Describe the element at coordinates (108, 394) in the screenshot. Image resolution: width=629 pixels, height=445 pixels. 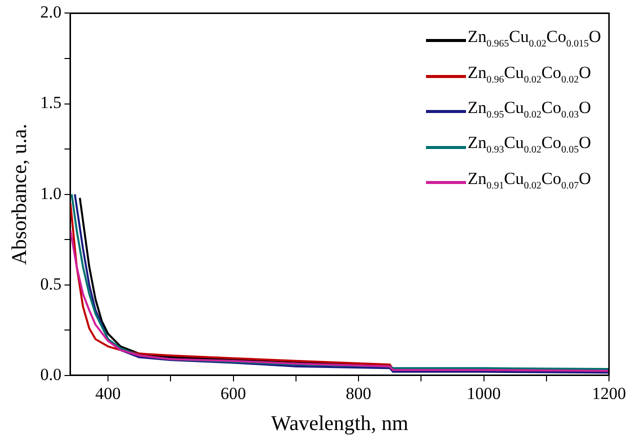
I see `x-tick-label: 400` at that location.